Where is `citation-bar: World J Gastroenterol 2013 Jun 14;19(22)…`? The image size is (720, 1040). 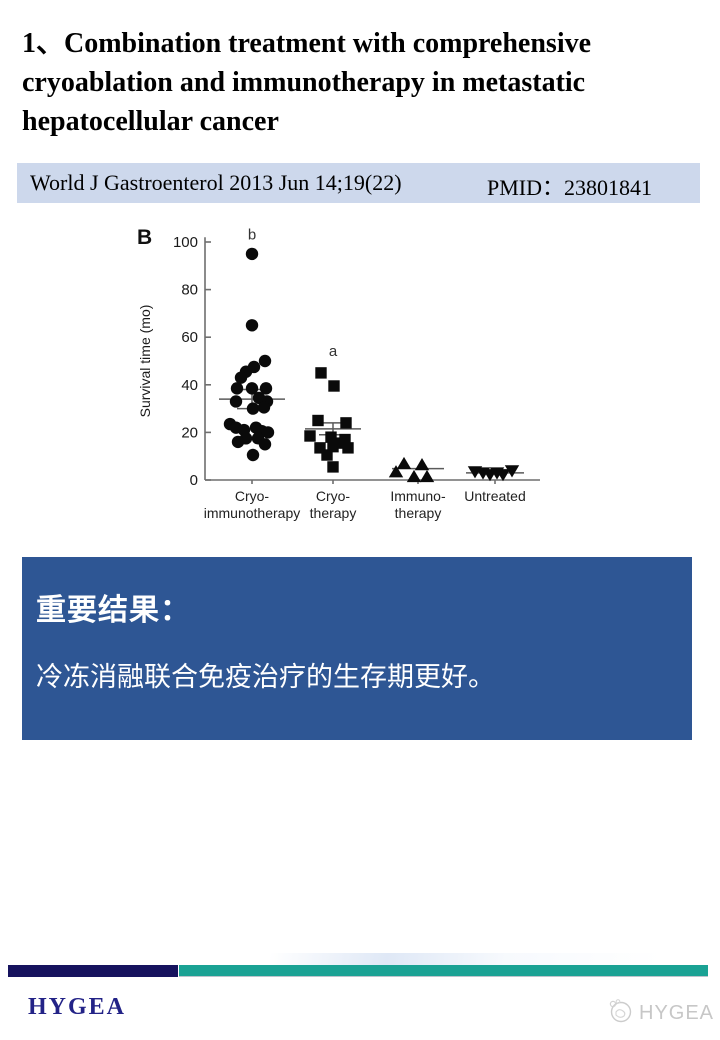
citation-bar: World J Gastroenterol 2013 Jun 14;19(22)… is located at coordinates (358, 183).